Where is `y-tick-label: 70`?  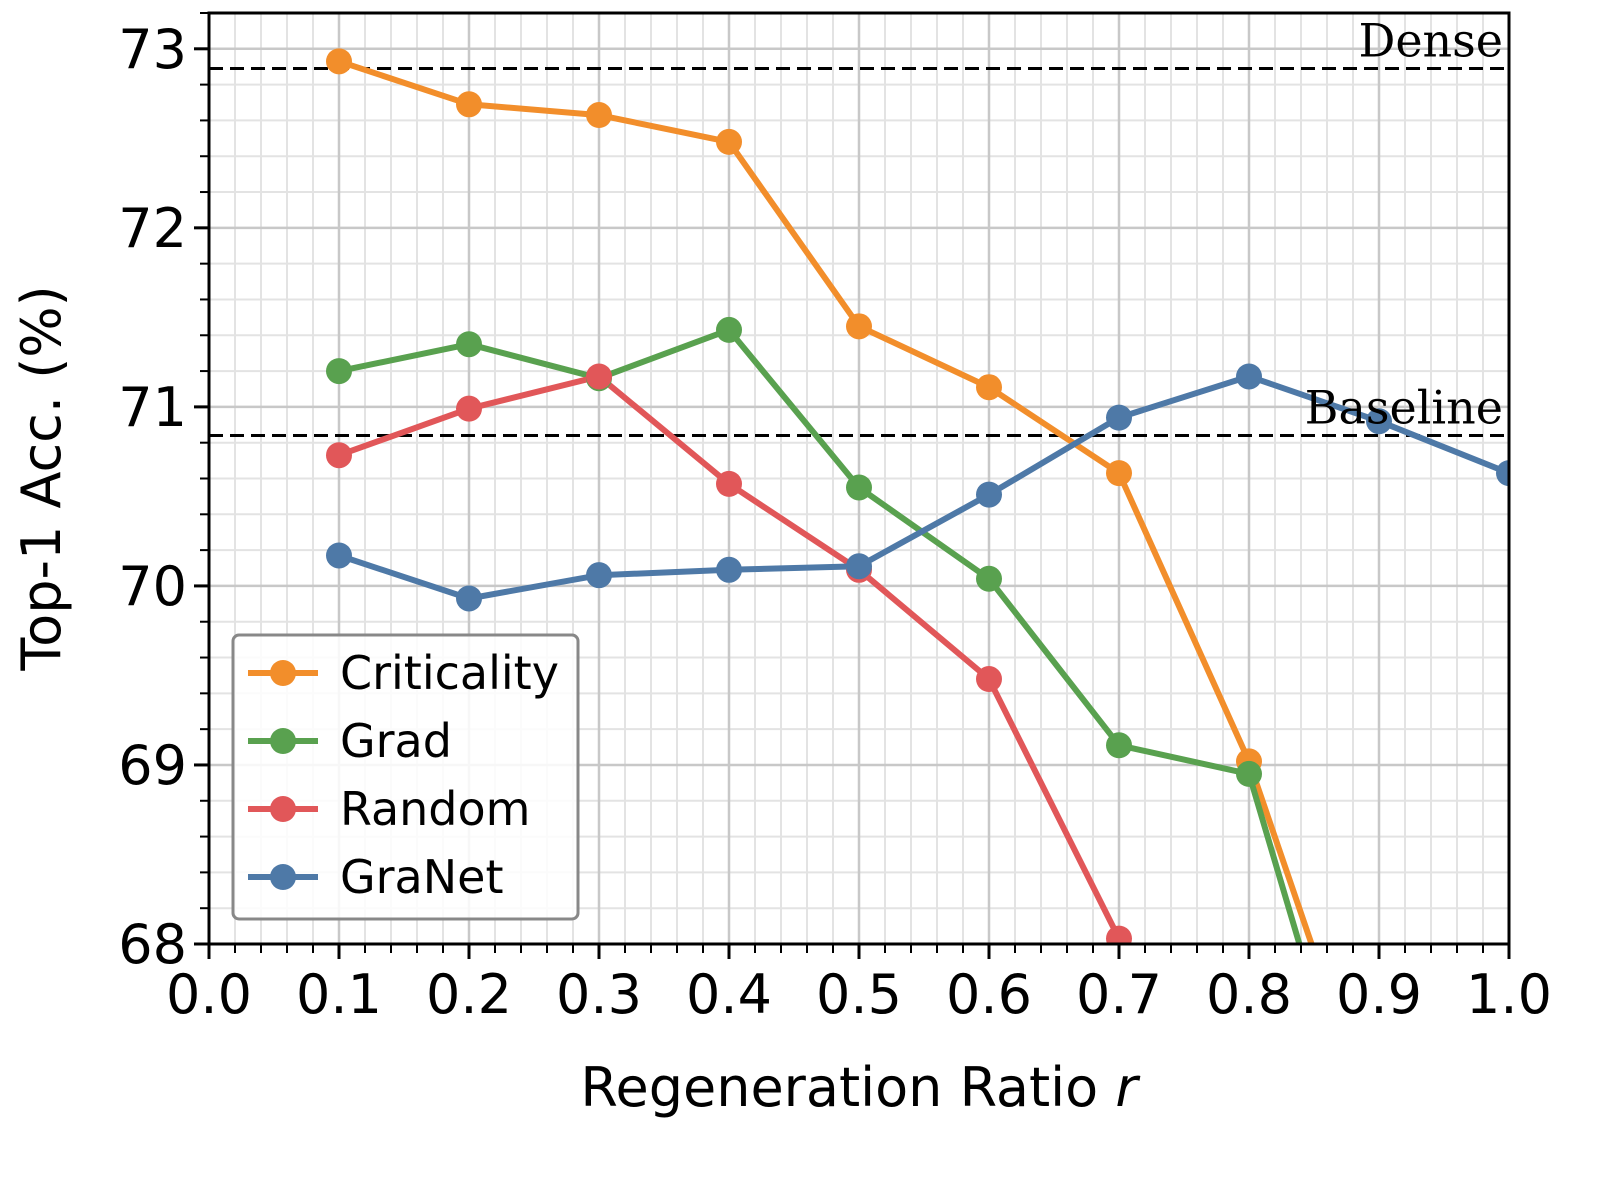 y-tick-label: 70 is located at coordinates (152, 586).